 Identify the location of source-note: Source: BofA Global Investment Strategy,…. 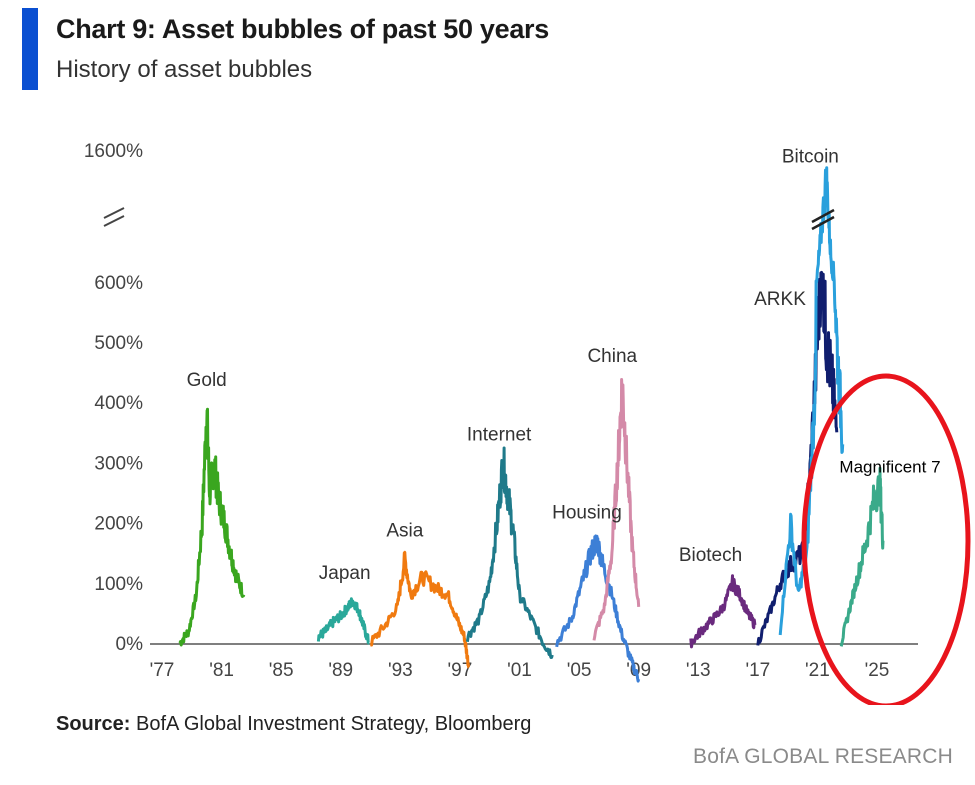
(293, 724).